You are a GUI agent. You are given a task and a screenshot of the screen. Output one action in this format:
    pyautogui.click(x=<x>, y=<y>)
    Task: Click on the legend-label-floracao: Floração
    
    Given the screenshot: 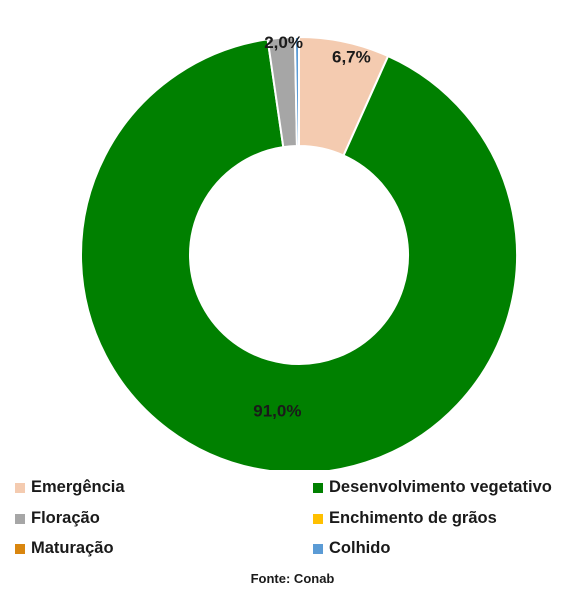 What is the action you would take?
    pyautogui.click(x=65, y=518)
    